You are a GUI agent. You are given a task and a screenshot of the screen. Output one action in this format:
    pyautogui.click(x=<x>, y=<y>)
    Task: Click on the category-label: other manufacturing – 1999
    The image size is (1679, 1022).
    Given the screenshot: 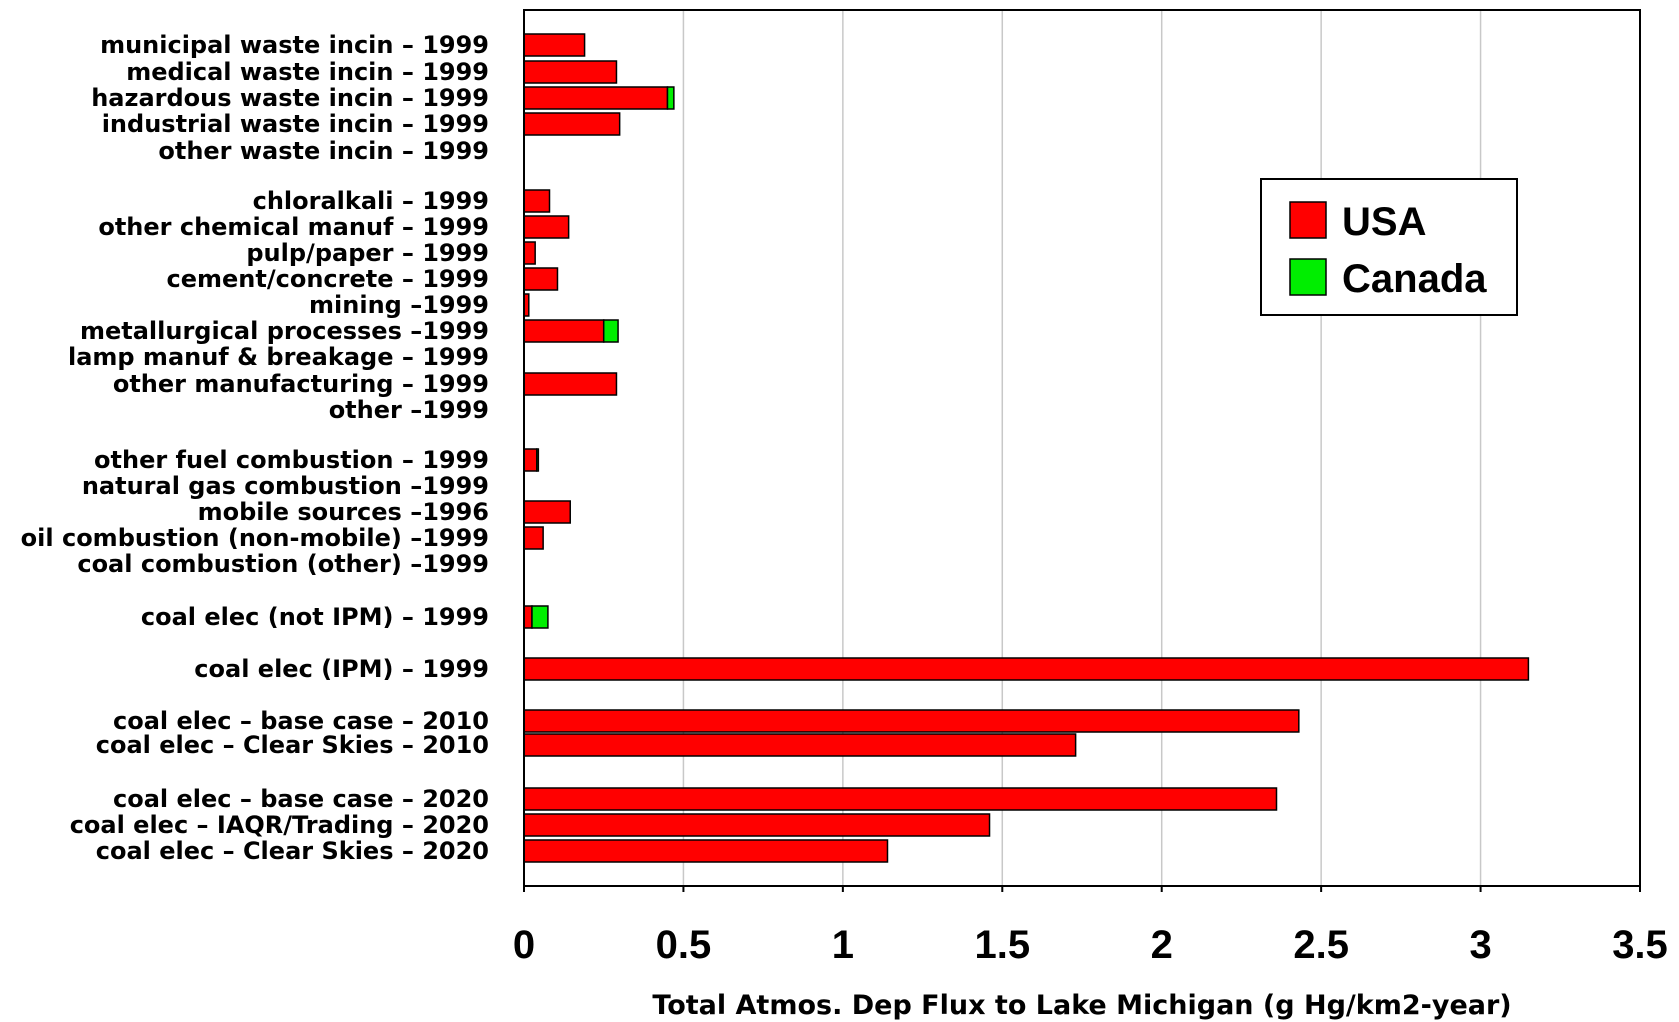 What is the action you would take?
    pyautogui.click(x=301, y=384)
    